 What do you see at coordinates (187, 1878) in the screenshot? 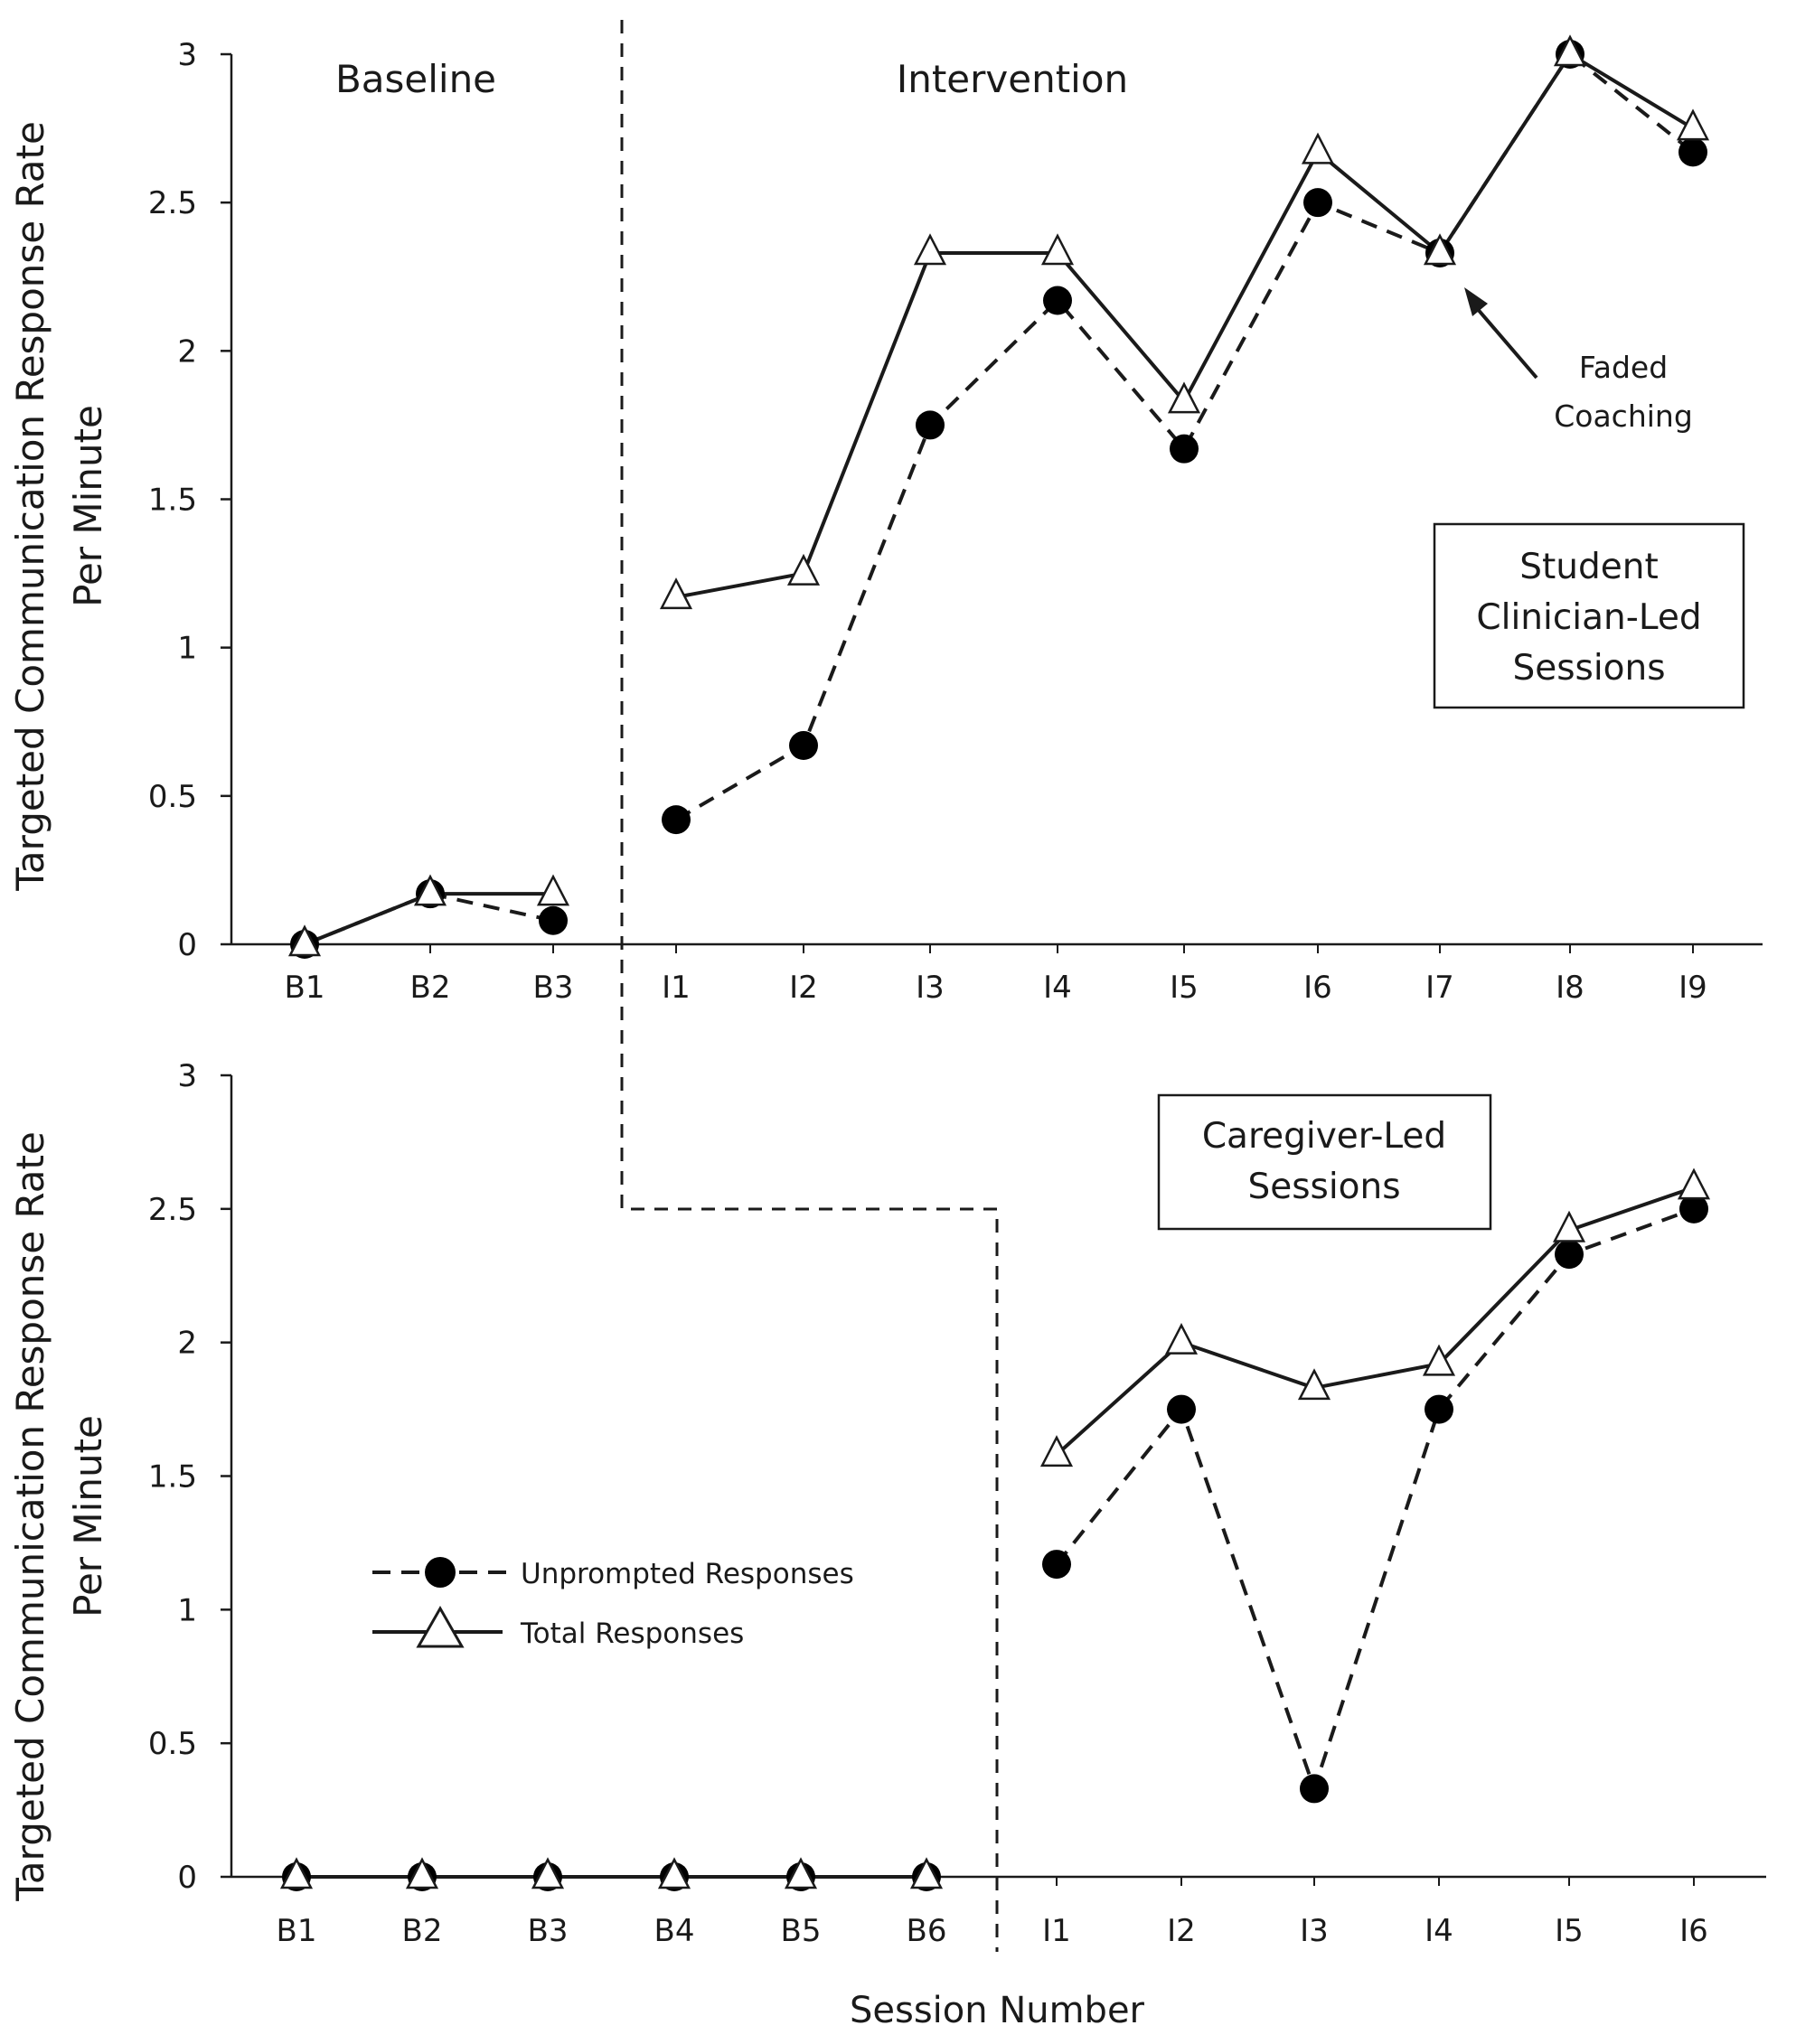
I see `bottom-y-tick-label: 0` at bounding box center [187, 1878].